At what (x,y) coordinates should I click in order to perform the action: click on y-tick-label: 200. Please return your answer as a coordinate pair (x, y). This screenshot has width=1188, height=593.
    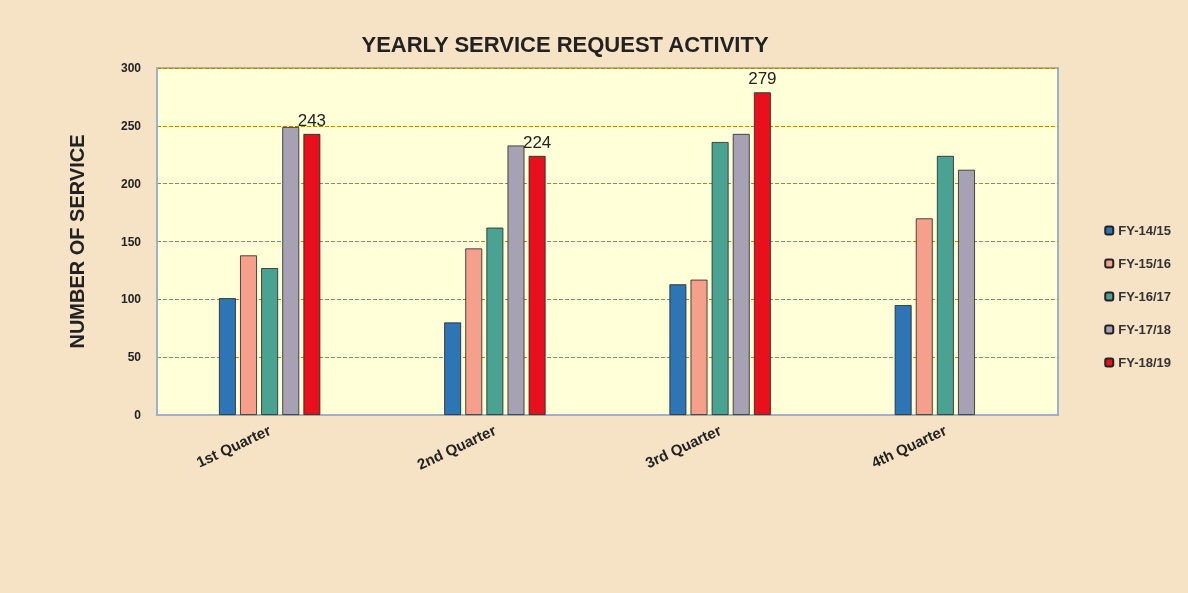
    Looking at the image, I should click on (131, 183).